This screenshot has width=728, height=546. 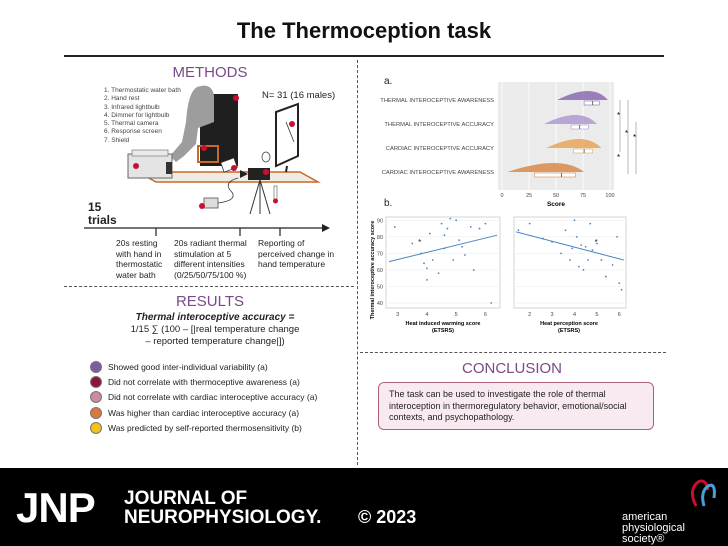 What do you see at coordinates (380, 304) in the screenshot?
I see `y-tick-label: 40` at bounding box center [380, 304].